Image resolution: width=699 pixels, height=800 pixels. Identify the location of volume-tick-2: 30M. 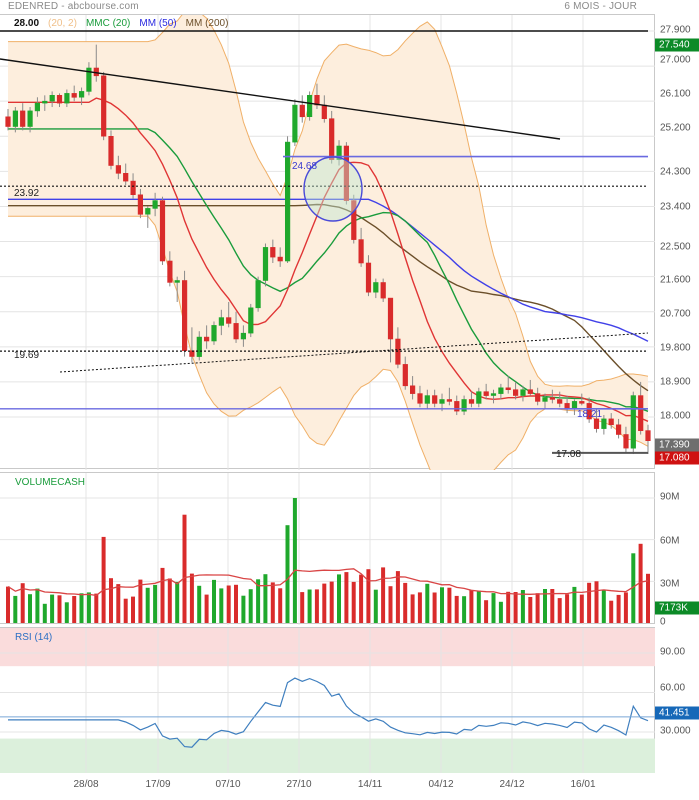
(670, 584).